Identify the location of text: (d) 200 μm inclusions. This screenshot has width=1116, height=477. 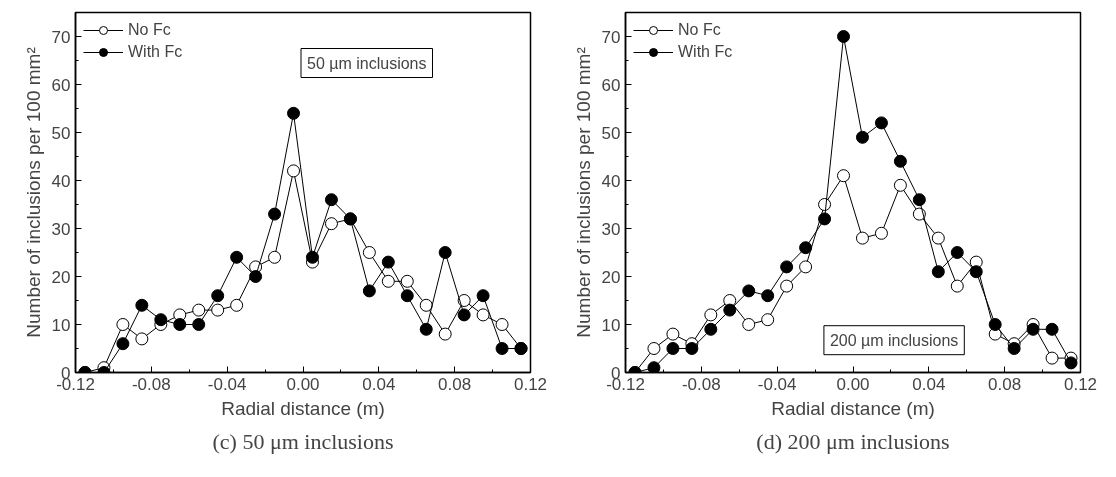
(853, 441).